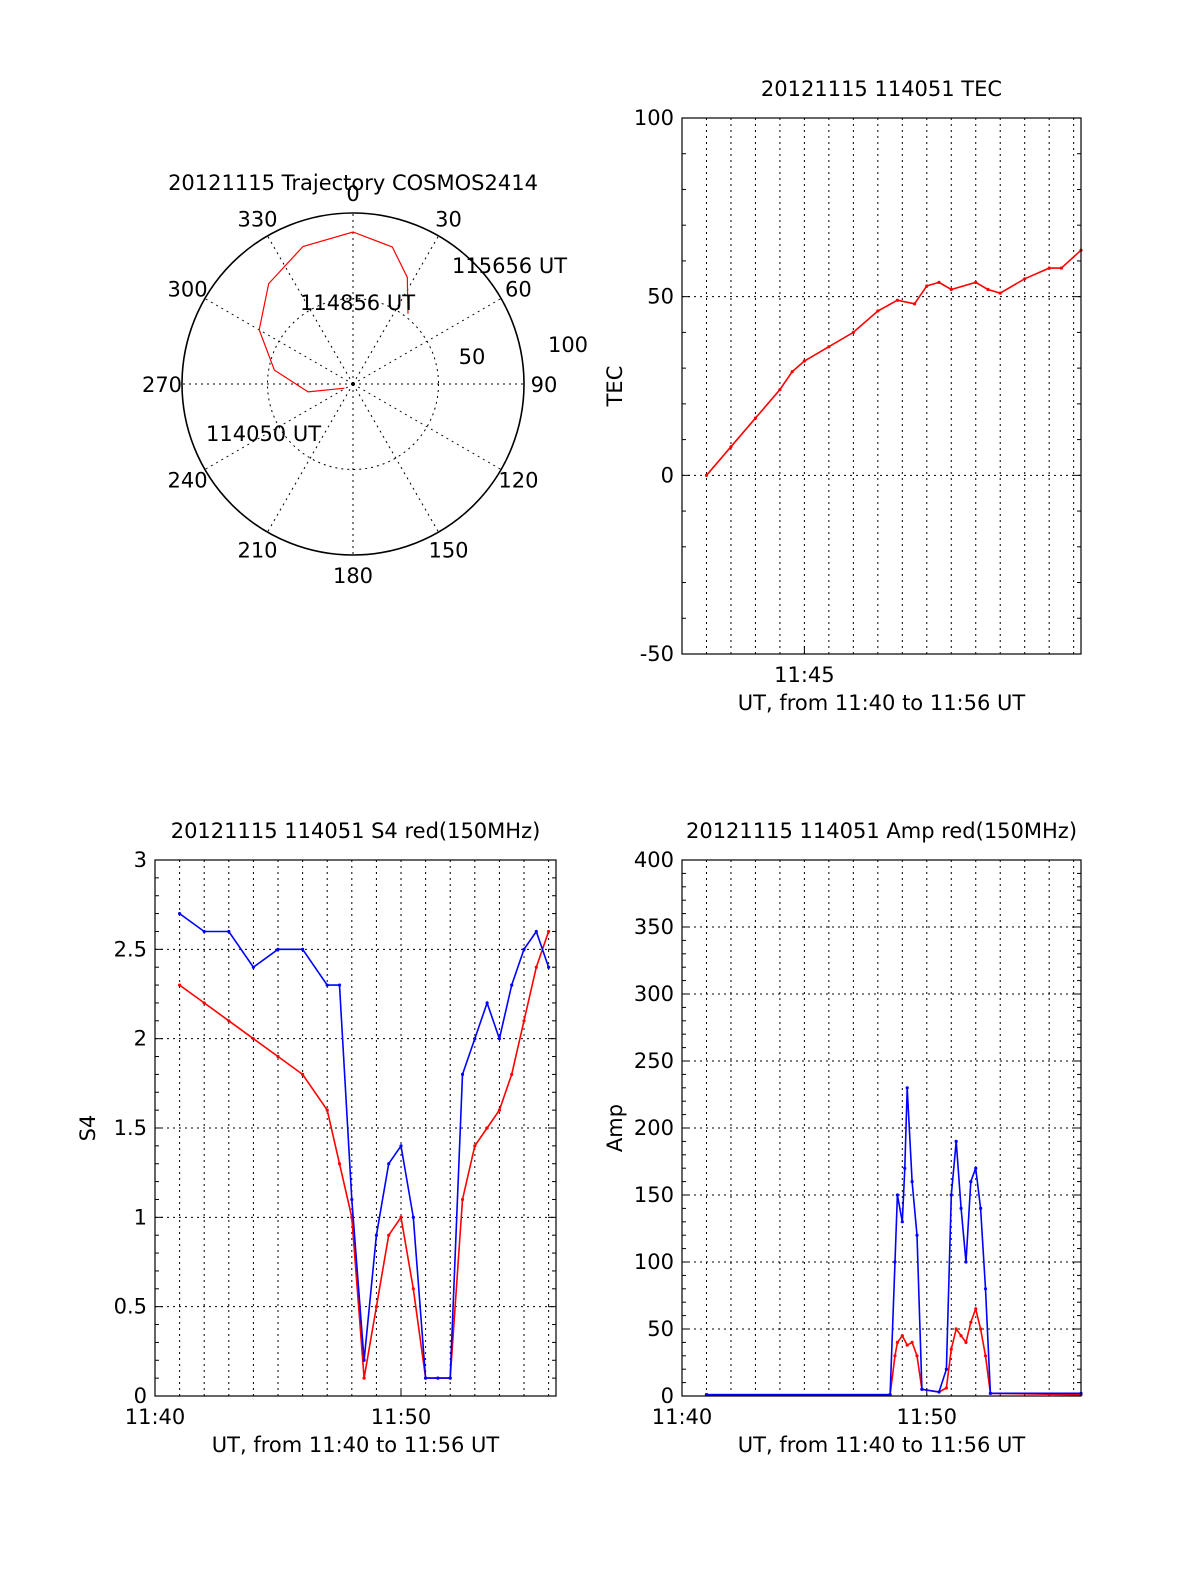 The width and height of the screenshot is (1200, 1575). What do you see at coordinates (257, 550) in the screenshot?
I see `azimuth-label: 210` at bounding box center [257, 550].